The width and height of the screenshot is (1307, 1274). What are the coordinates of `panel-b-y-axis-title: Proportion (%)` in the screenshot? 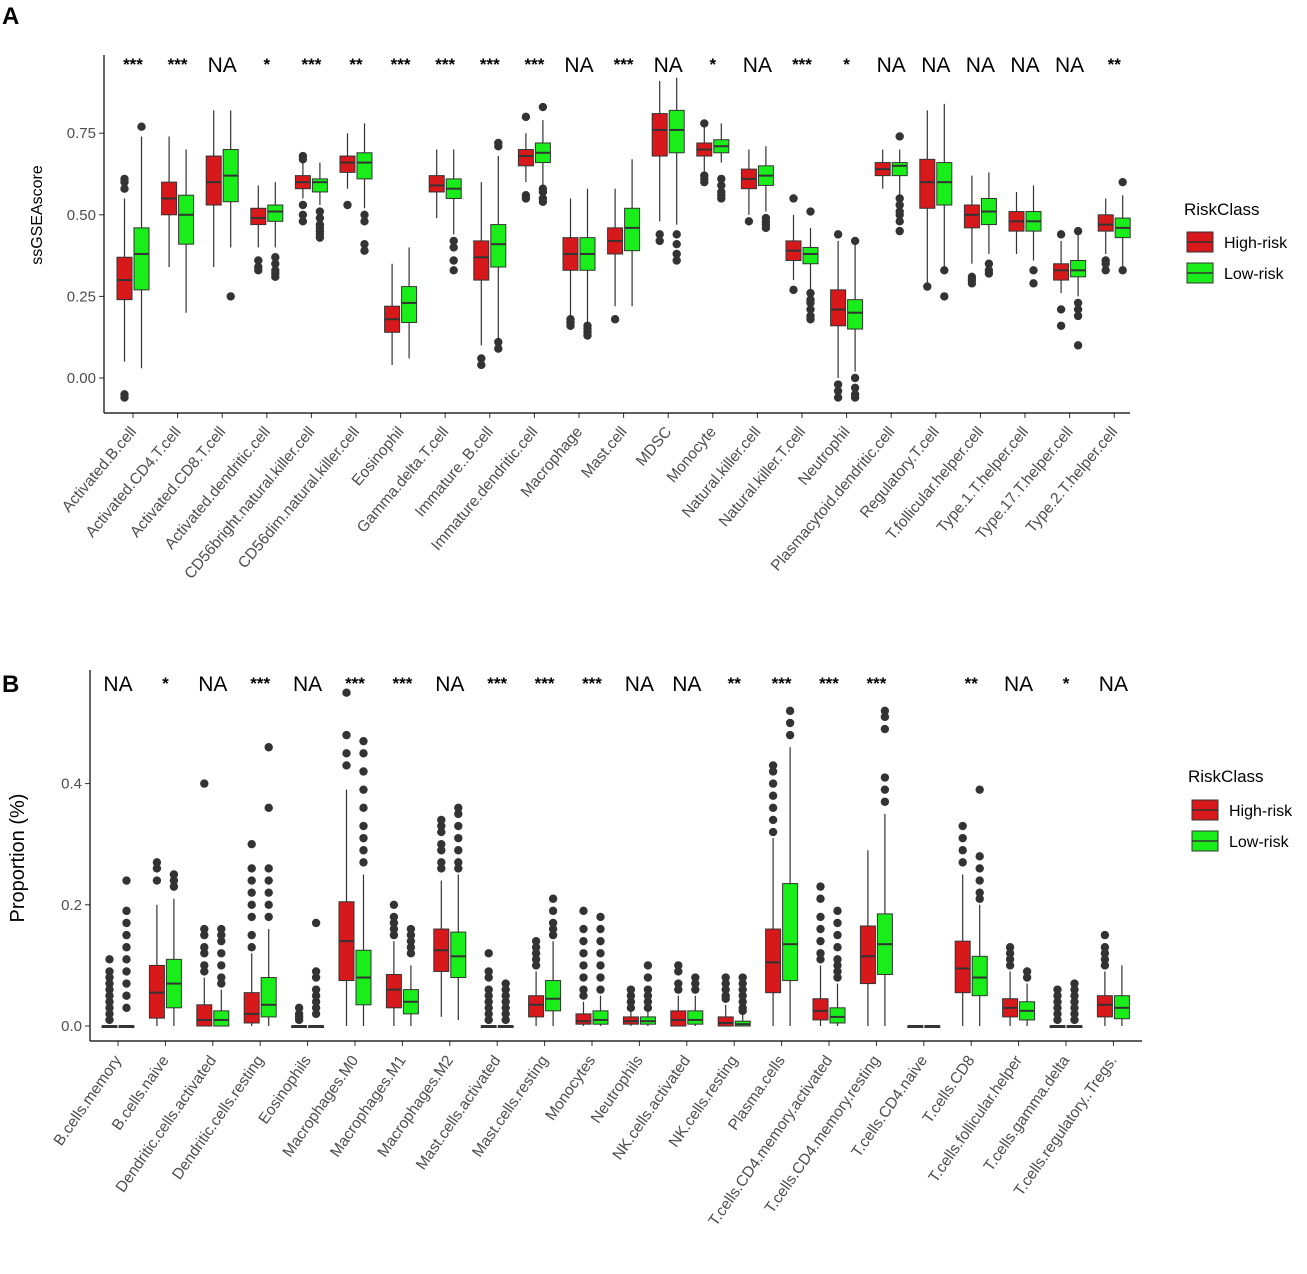 It's located at (18, 858).